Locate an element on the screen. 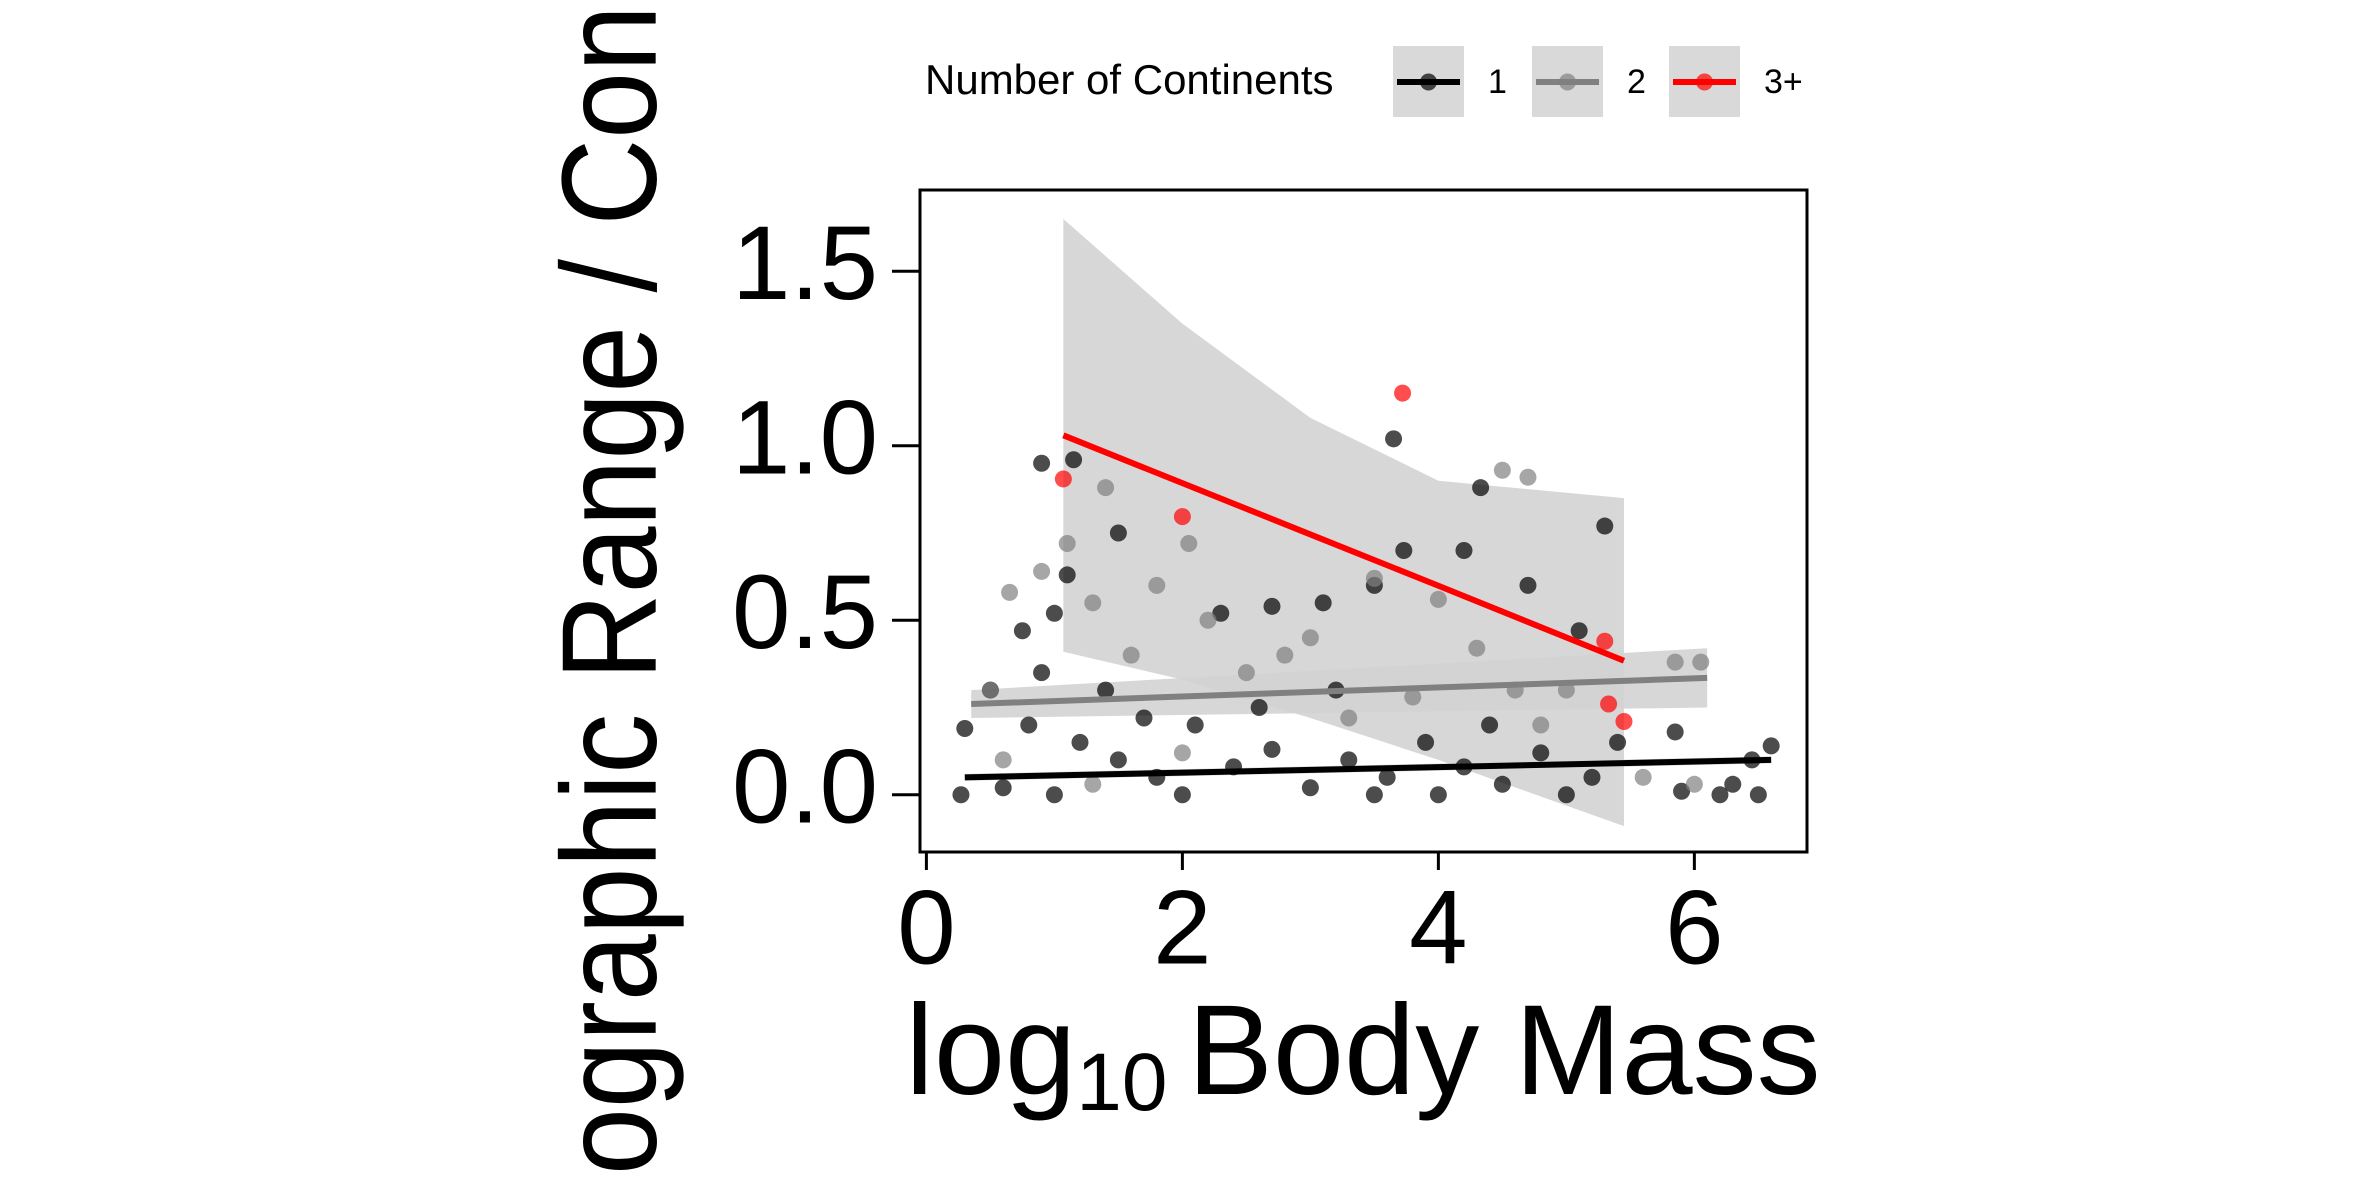 The width and height of the screenshot is (2362, 1181). y-tick-label: 0.5 is located at coordinates (805, 612).